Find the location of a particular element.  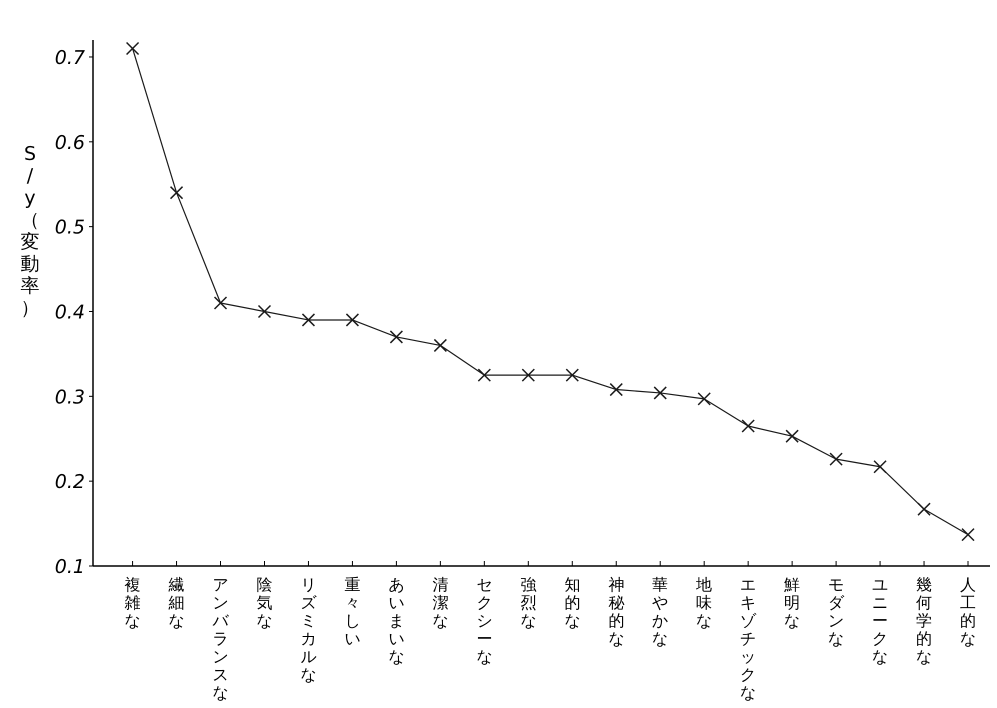

x-tick-label: あいまいな is located at coordinates (396, 620).